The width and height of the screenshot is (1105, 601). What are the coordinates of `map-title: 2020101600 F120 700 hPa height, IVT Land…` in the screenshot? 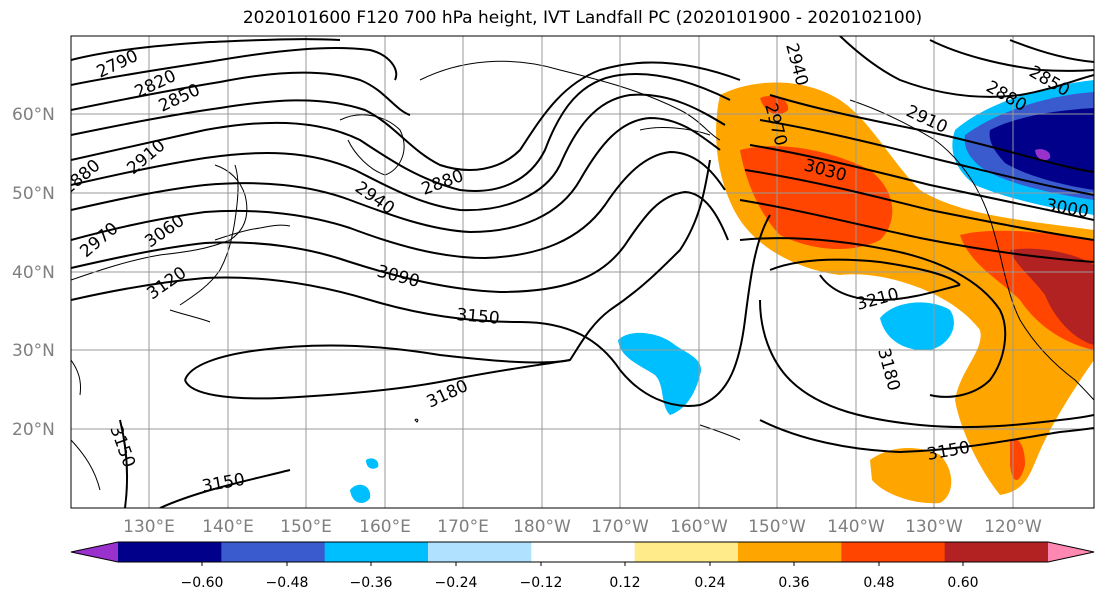 It's located at (582, 18).